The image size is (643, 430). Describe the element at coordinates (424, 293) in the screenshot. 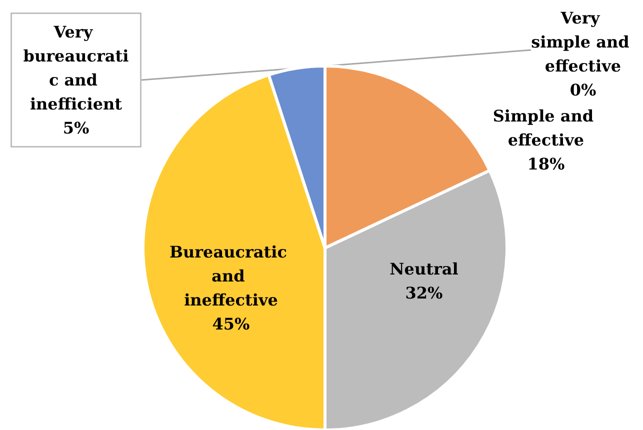

I see `data-label: 32%` at that location.